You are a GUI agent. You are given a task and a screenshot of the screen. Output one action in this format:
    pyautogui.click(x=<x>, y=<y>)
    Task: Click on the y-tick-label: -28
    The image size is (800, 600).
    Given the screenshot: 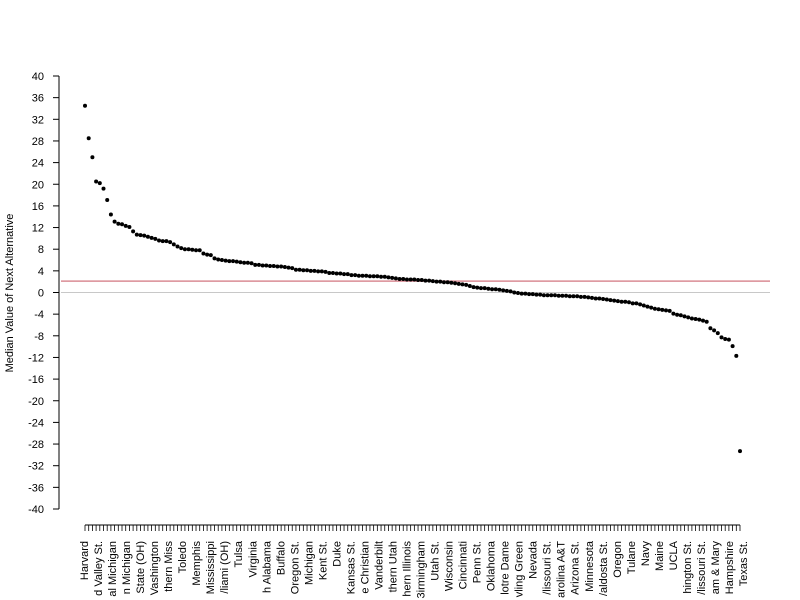 What is the action you would take?
    pyautogui.click(x=36, y=445)
    